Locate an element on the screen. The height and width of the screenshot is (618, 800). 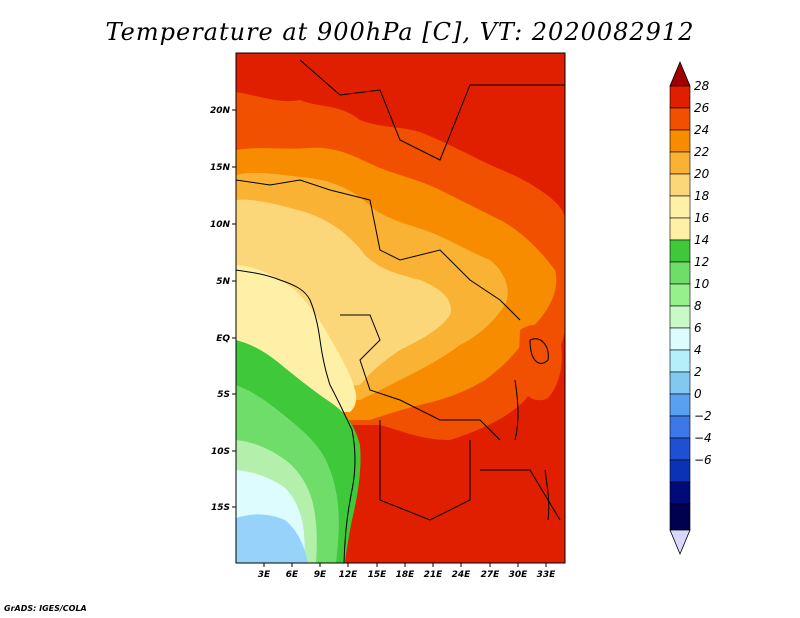
colorbar-label: 14 is located at coordinates (701, 240).